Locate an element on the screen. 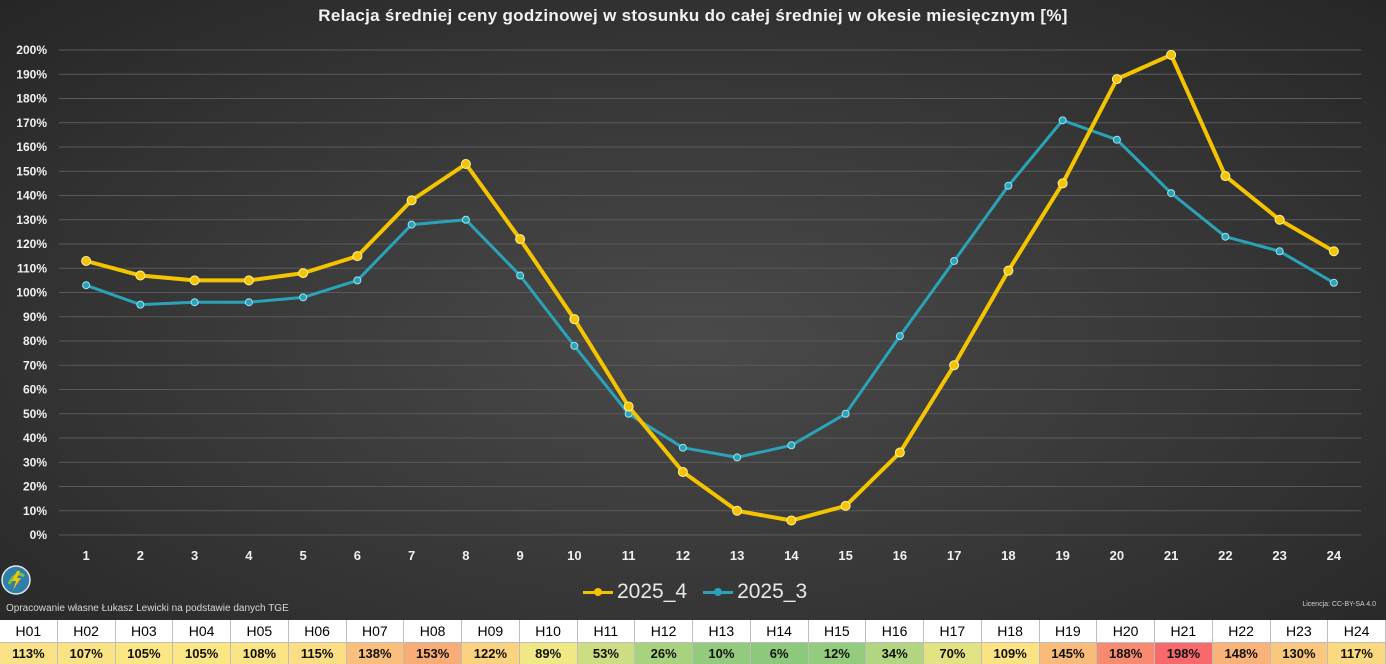 The image size is (1386, 664). table-header-cell: H14 is located at coordinates (779, 631).